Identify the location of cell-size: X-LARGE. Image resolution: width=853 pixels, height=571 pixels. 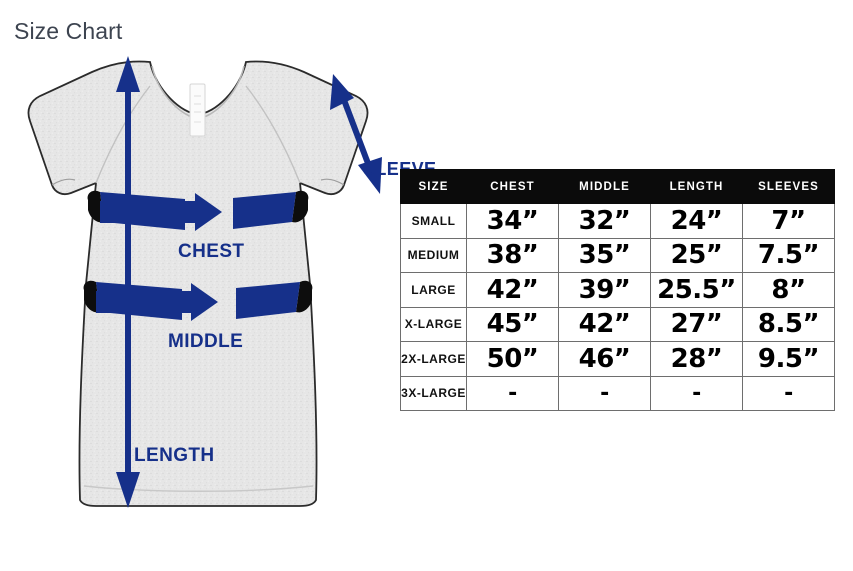
(433, 324).